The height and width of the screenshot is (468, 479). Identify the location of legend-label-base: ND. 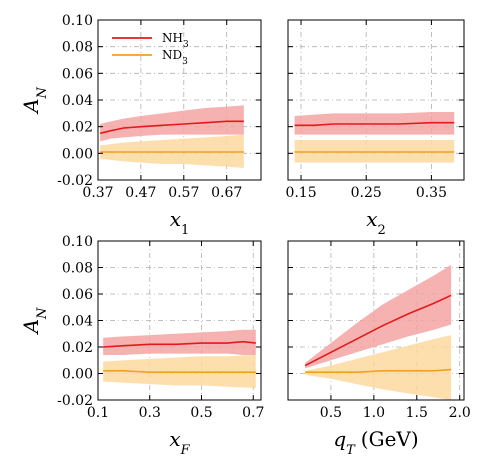
(172, 55).